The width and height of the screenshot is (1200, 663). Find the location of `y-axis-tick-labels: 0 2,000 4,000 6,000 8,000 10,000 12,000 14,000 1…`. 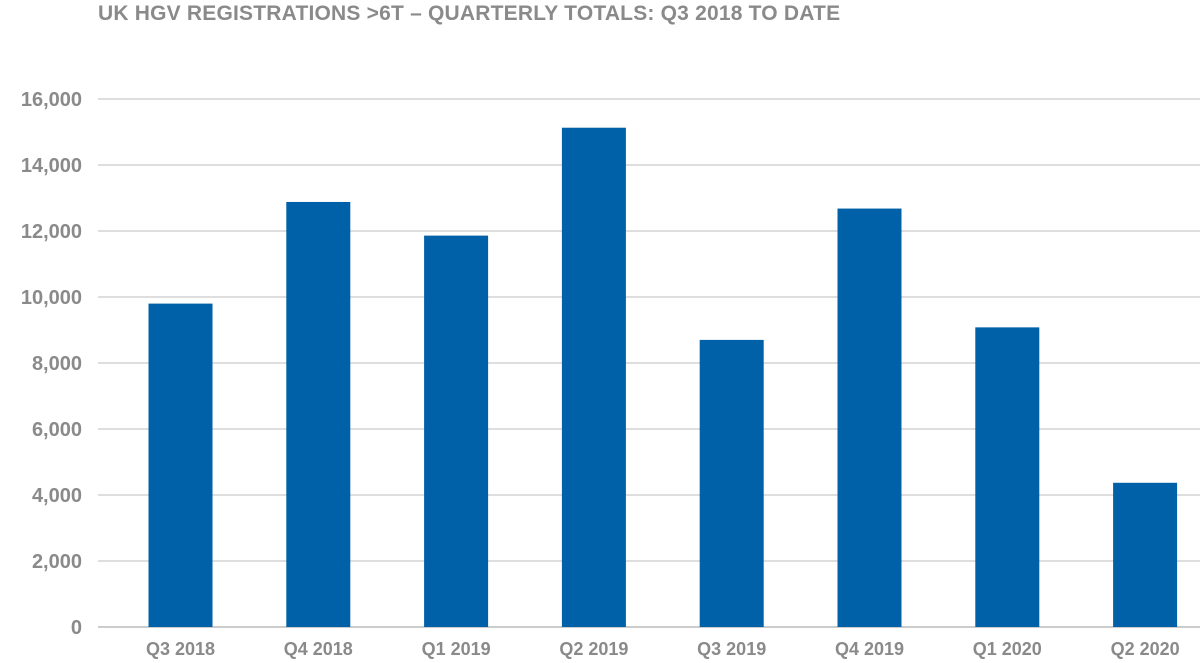

y-axis-tick-labels: 0 2,000 4,000 6,000 8,000 10,000 12,000 14,000 1… is located at coordinates (51, 364).